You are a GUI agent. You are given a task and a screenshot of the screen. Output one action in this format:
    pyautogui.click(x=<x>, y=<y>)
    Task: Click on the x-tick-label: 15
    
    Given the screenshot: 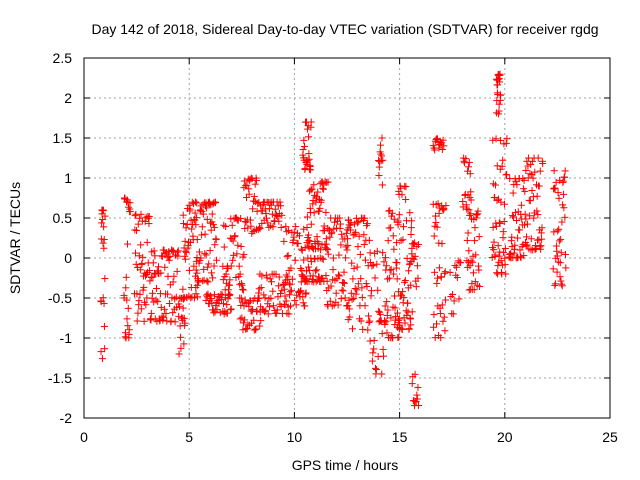 What is the action you would take?
    pyautogui.click(x=400, y=437)
    